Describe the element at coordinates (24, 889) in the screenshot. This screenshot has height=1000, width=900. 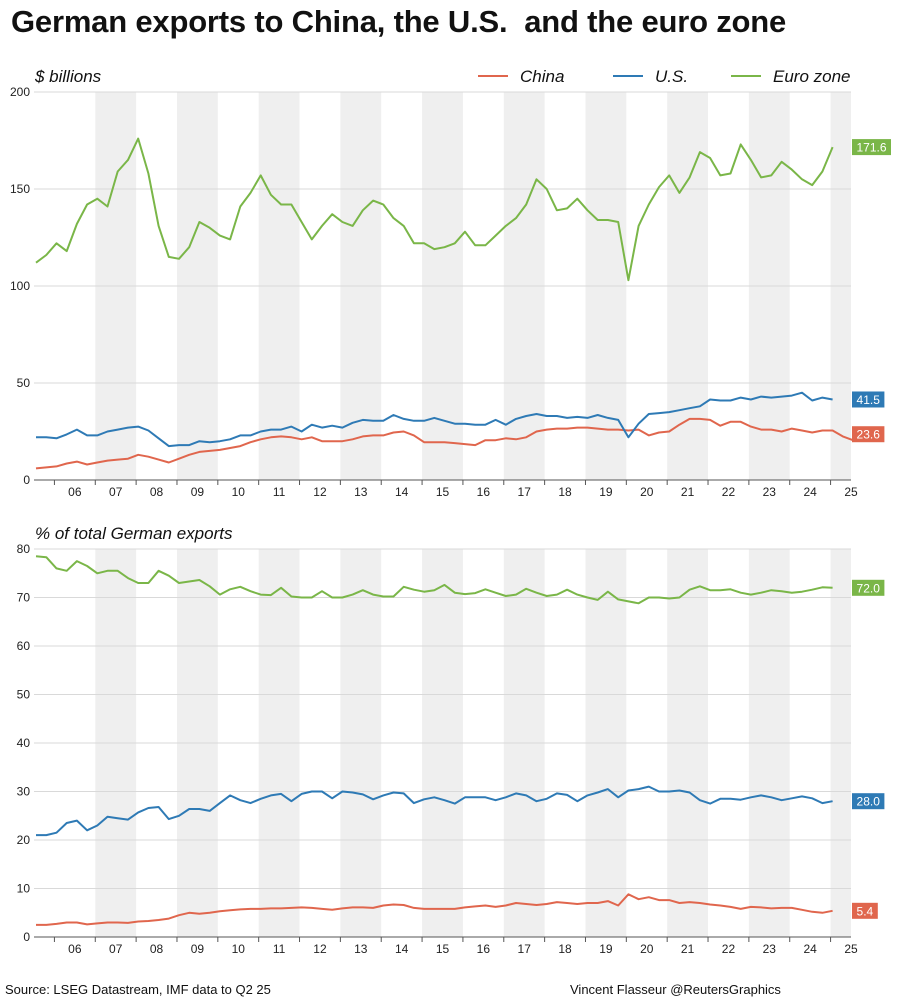
I see `y-tick-label: 10` at that location.